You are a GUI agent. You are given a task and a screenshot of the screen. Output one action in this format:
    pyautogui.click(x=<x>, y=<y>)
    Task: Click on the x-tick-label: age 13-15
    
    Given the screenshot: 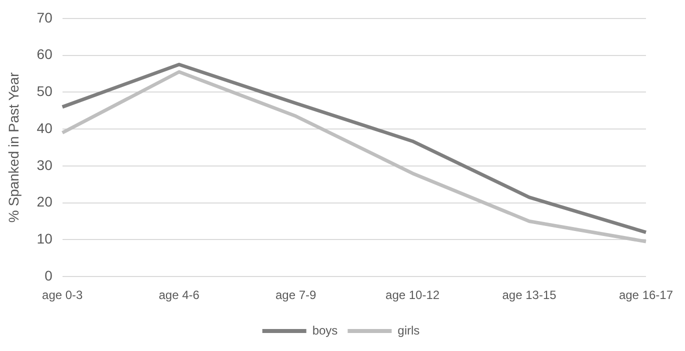 What is the action you would take?
    pyautogui.click(x=529, y=295)
    